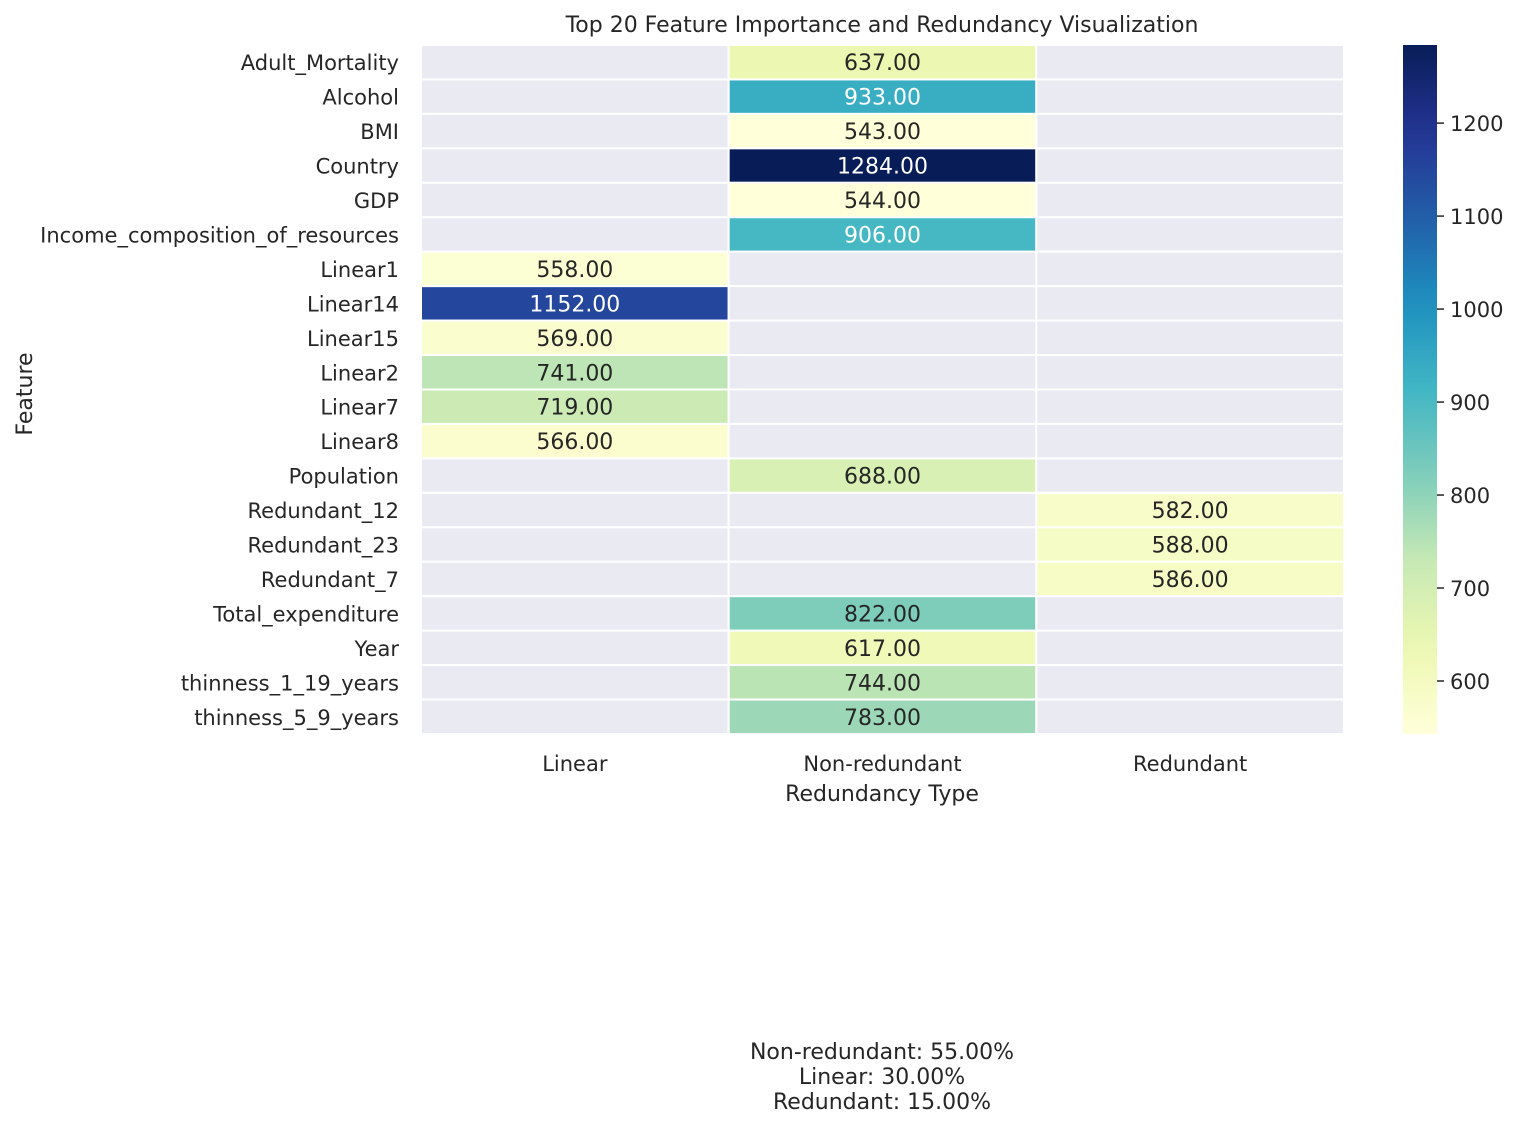  What do you see at coordinates (305, 614) in the screenshot?
I see `row-label-total-expenditure: Total_expenditure` at bounding box center [305, 614].